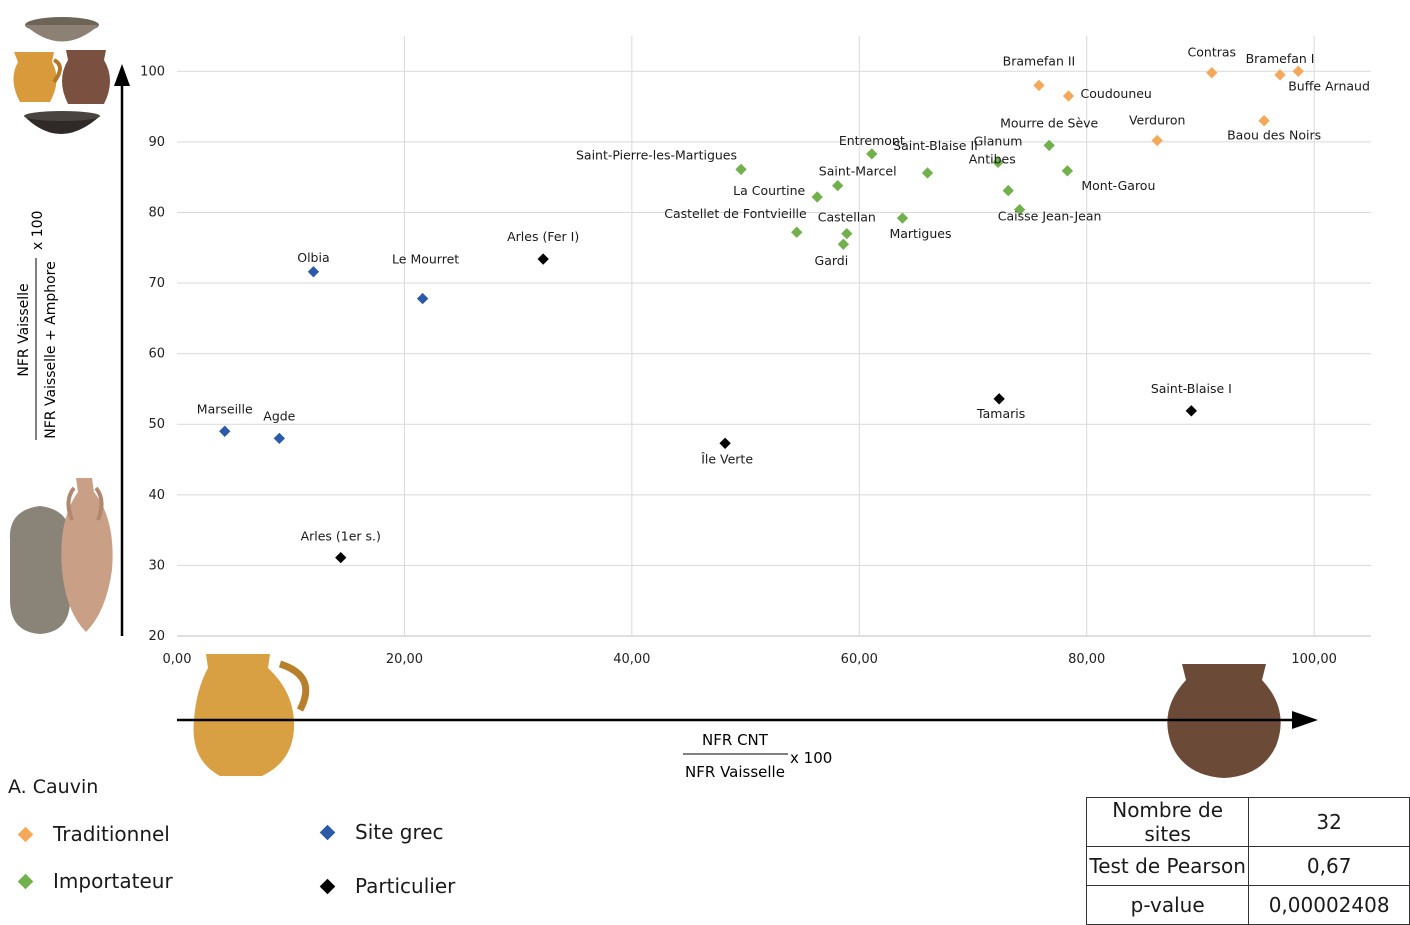  Describe the element at coordinates (735, 771) in the screenshot. I see `x-label-denominator: NFR Vaisselle` at that location.